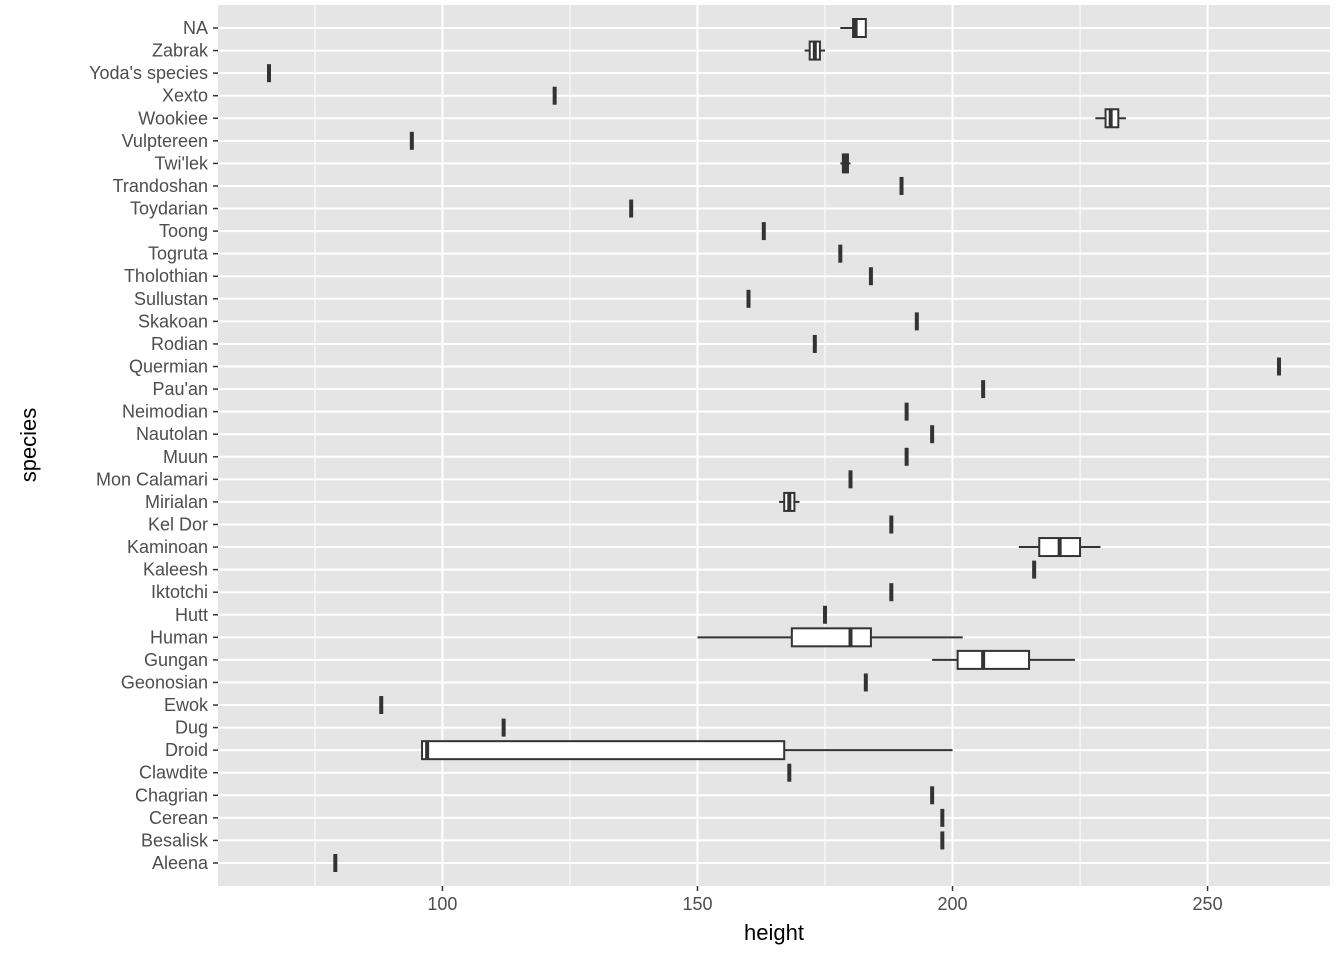 Image resolution: width=1344 pixels, height=960 pixels. I want to click on y-tick-label: Vulptereen, so click(165, 141).